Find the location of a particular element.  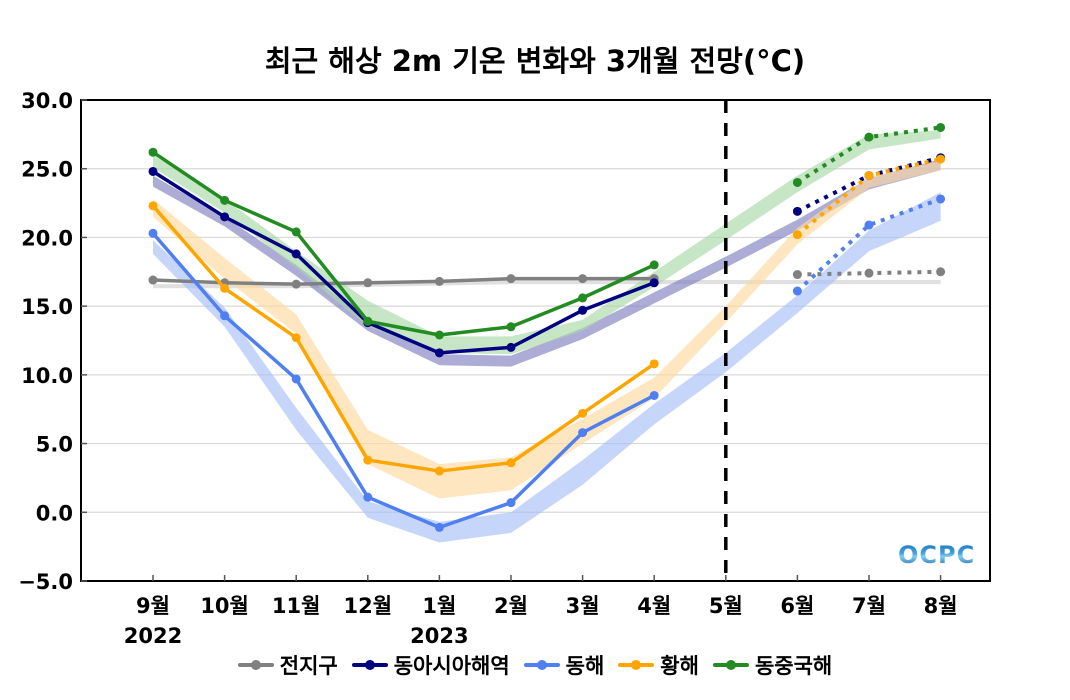

legend: 전지구 동아시아해역 동해 황해 동중국해 is located at coordinates (535, 665).